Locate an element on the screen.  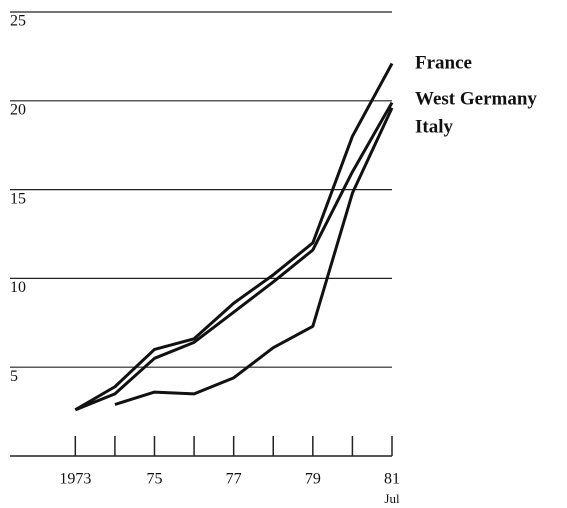
legend-label: Italy is located at coordinates (434, 126).